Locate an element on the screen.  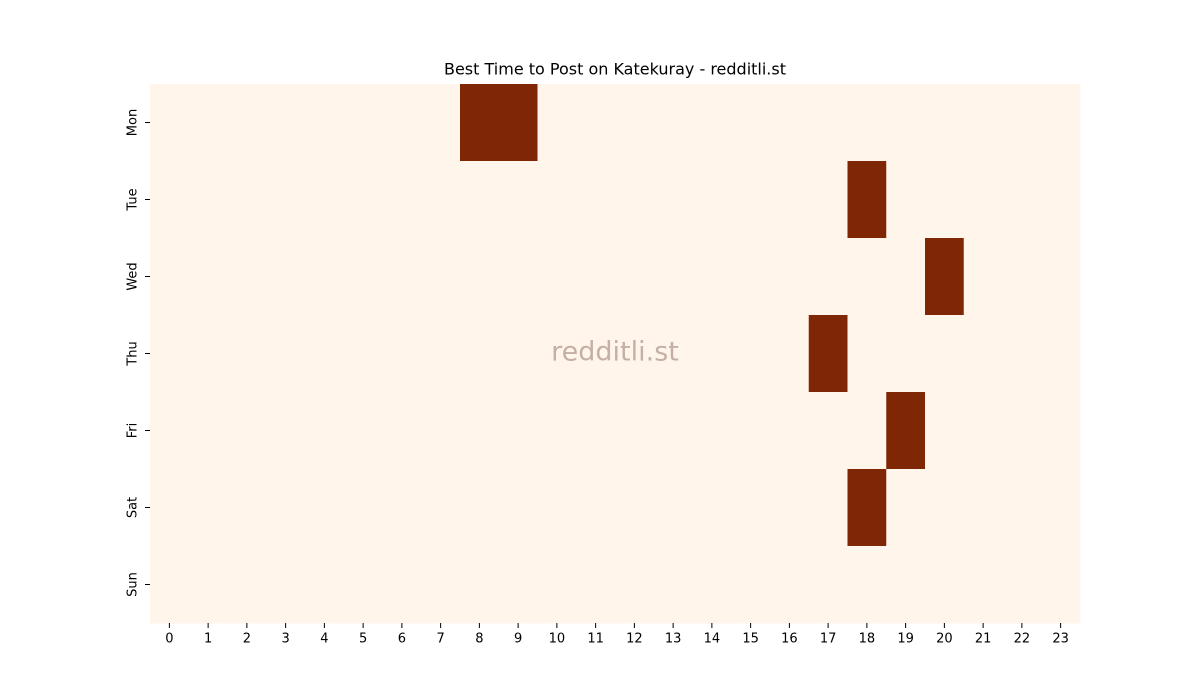
watermark: redditli.st is located at coordinates (615, 352).